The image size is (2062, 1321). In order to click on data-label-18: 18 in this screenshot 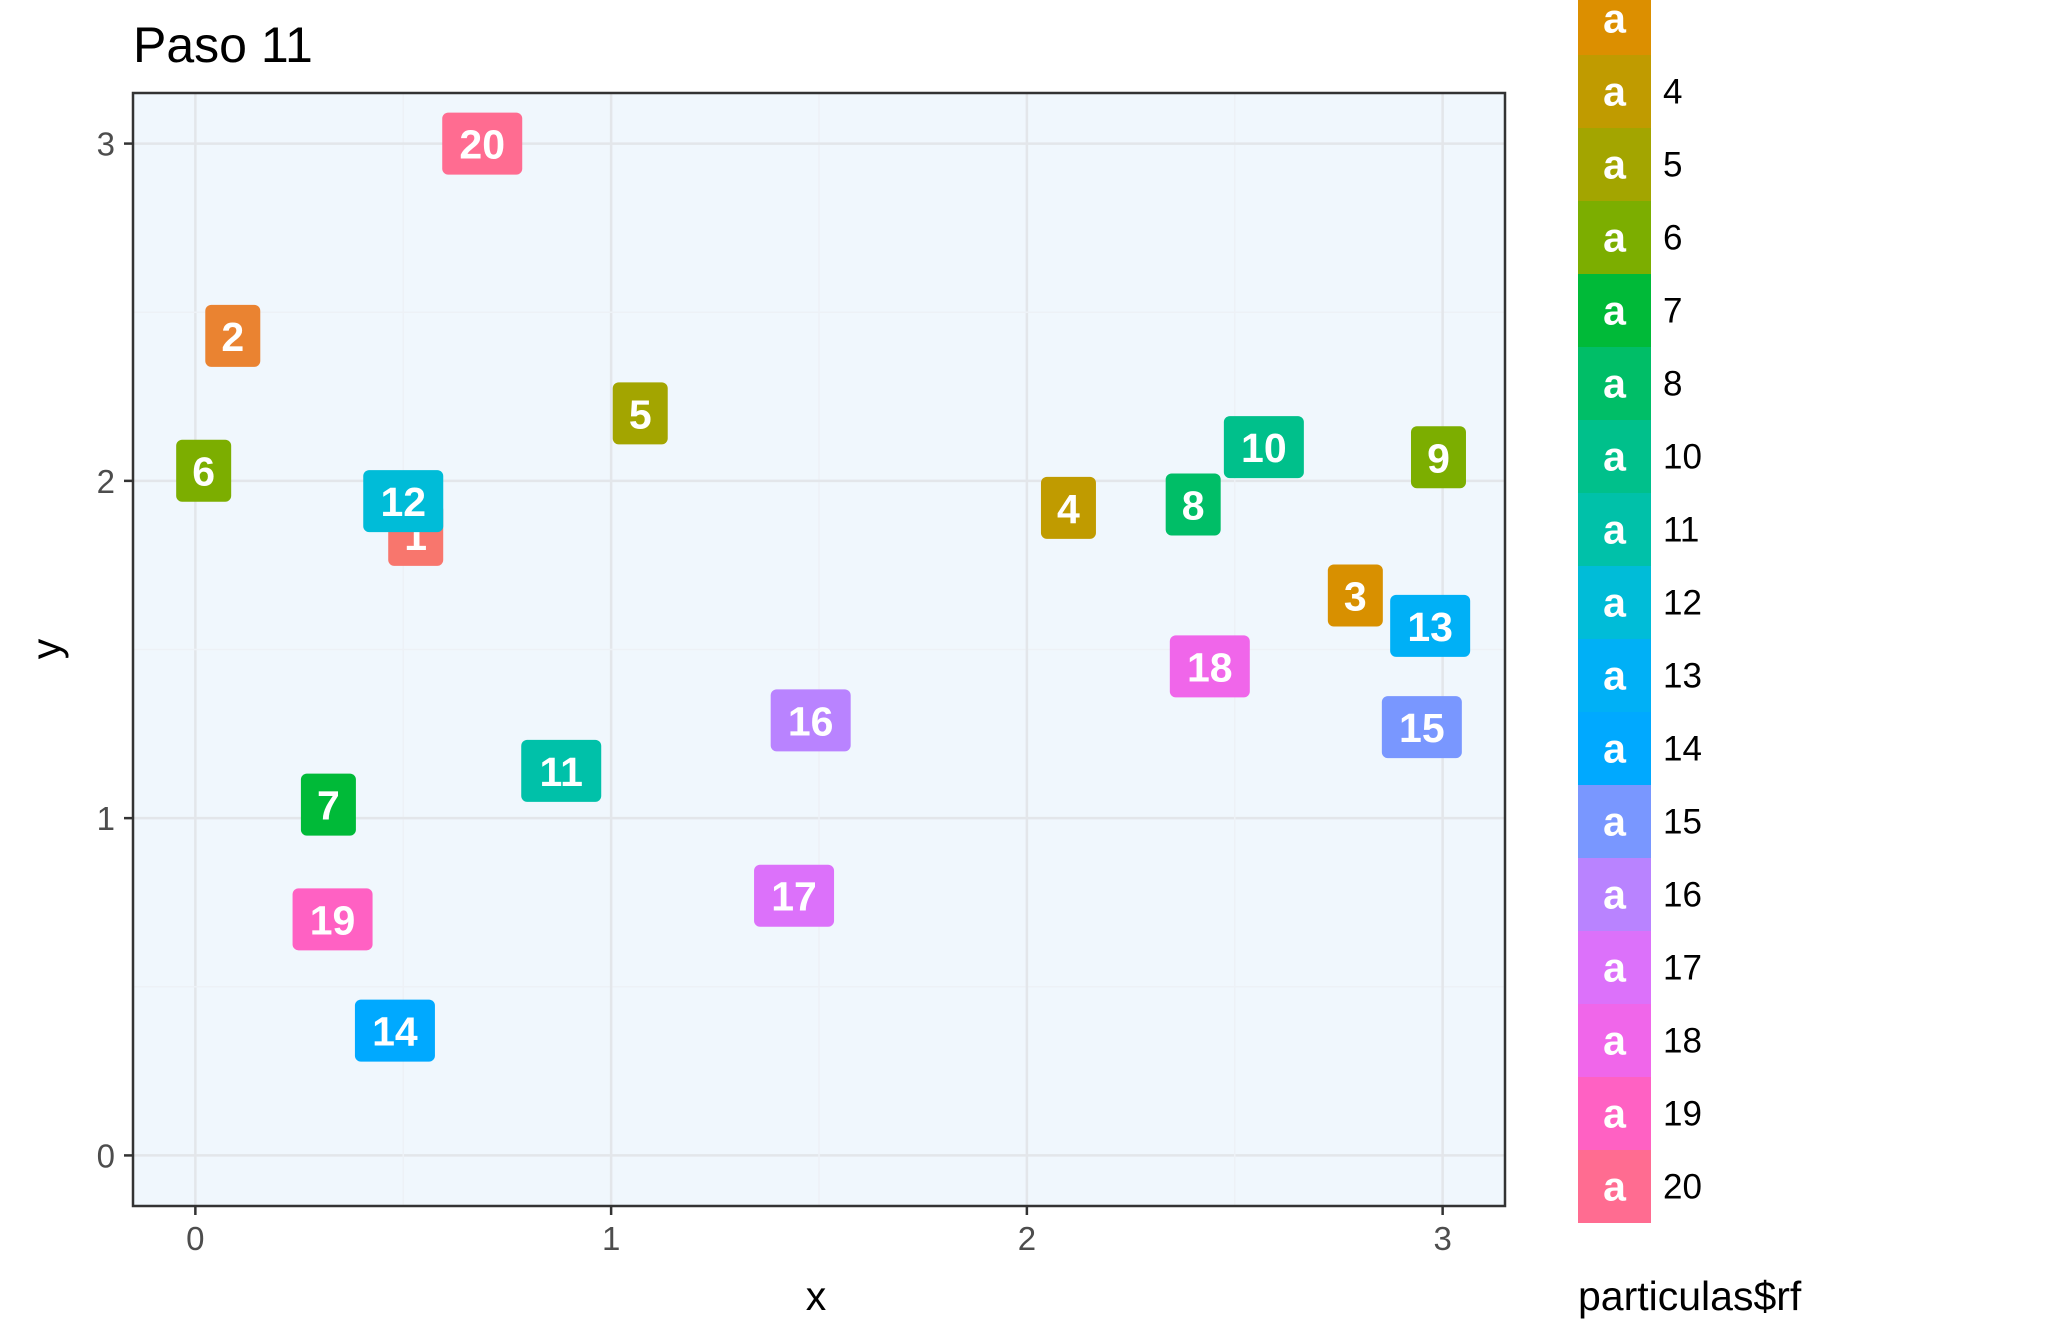, I will do `click(1209, 666)`.